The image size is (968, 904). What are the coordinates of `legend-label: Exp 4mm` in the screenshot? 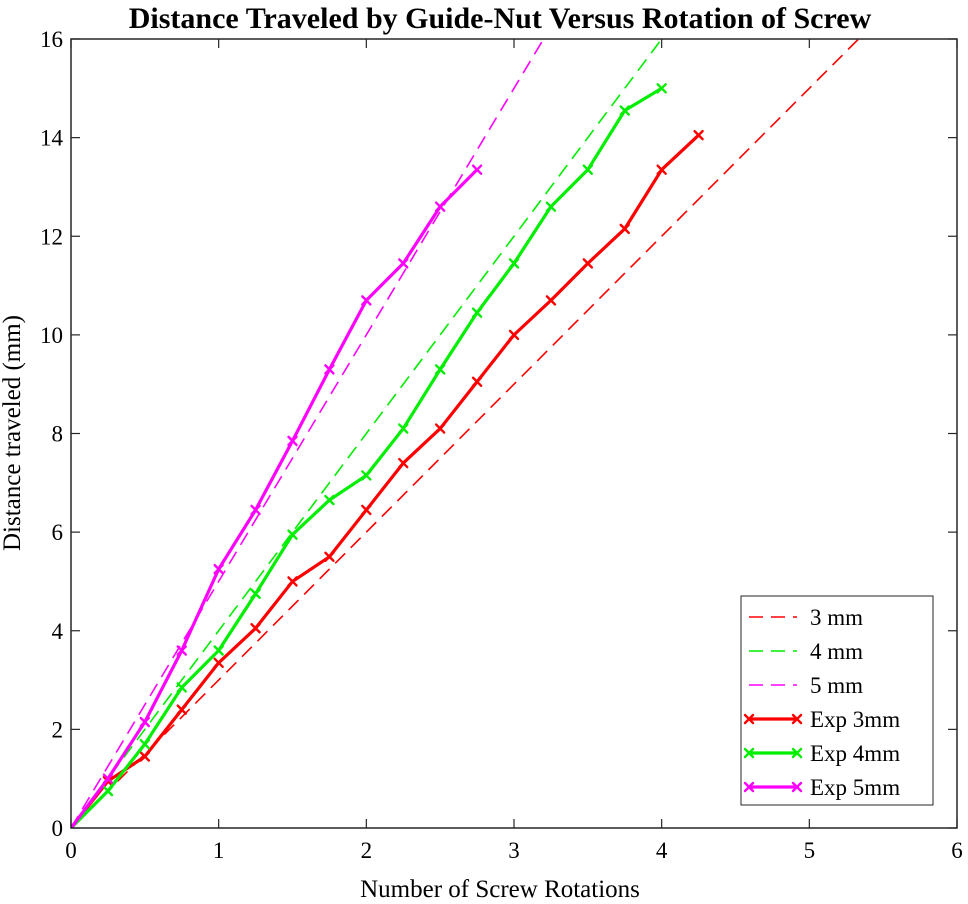 It's located at (855, 753).